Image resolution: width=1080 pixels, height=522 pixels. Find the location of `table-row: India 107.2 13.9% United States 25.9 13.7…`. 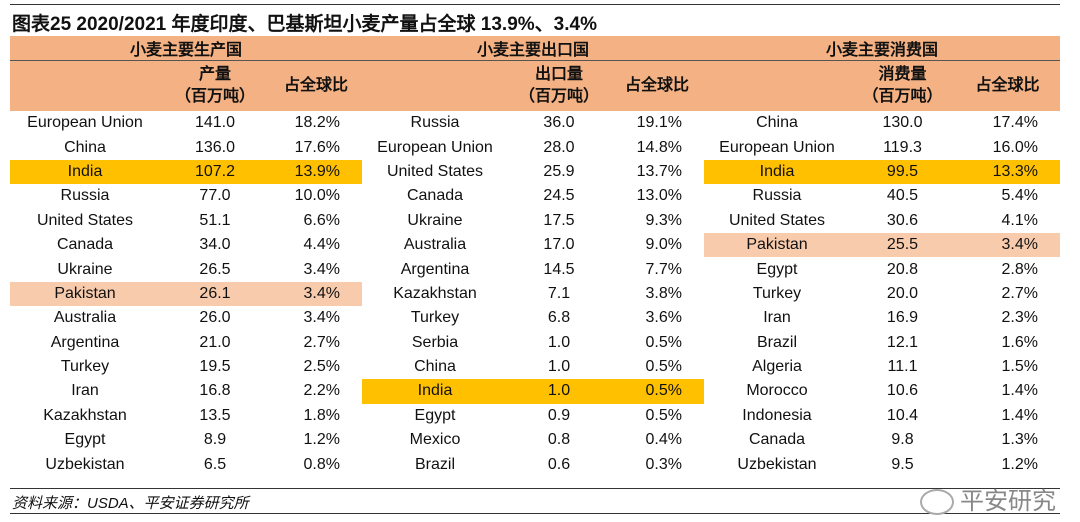

table-row: India 107.2 13.9% United States 25.9 13.7… is located at coordinates (535, 172).